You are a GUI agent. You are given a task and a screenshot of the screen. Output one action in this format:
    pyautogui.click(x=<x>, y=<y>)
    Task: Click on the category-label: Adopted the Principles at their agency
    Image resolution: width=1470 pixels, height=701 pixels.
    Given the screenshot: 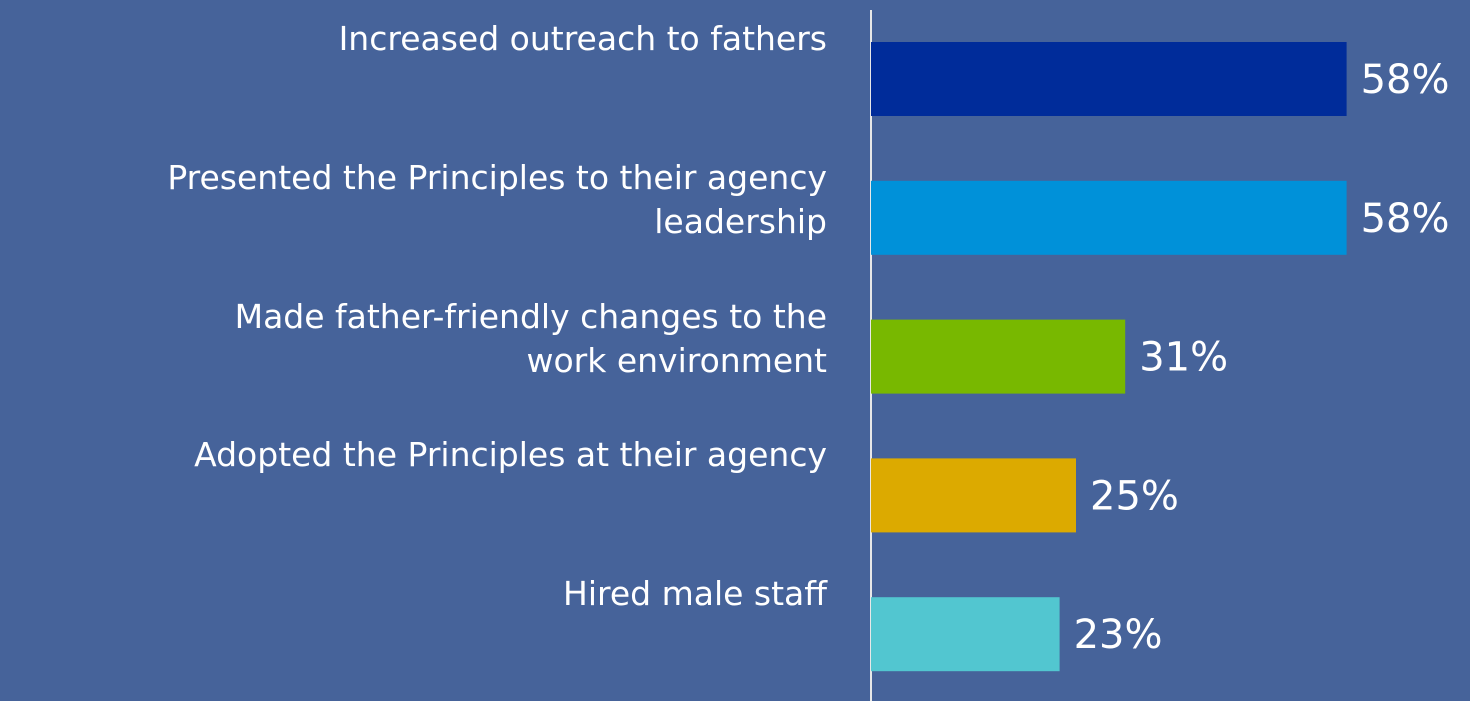 What is the action you would take?
    pyautogui.click(x=510, y=455)
    